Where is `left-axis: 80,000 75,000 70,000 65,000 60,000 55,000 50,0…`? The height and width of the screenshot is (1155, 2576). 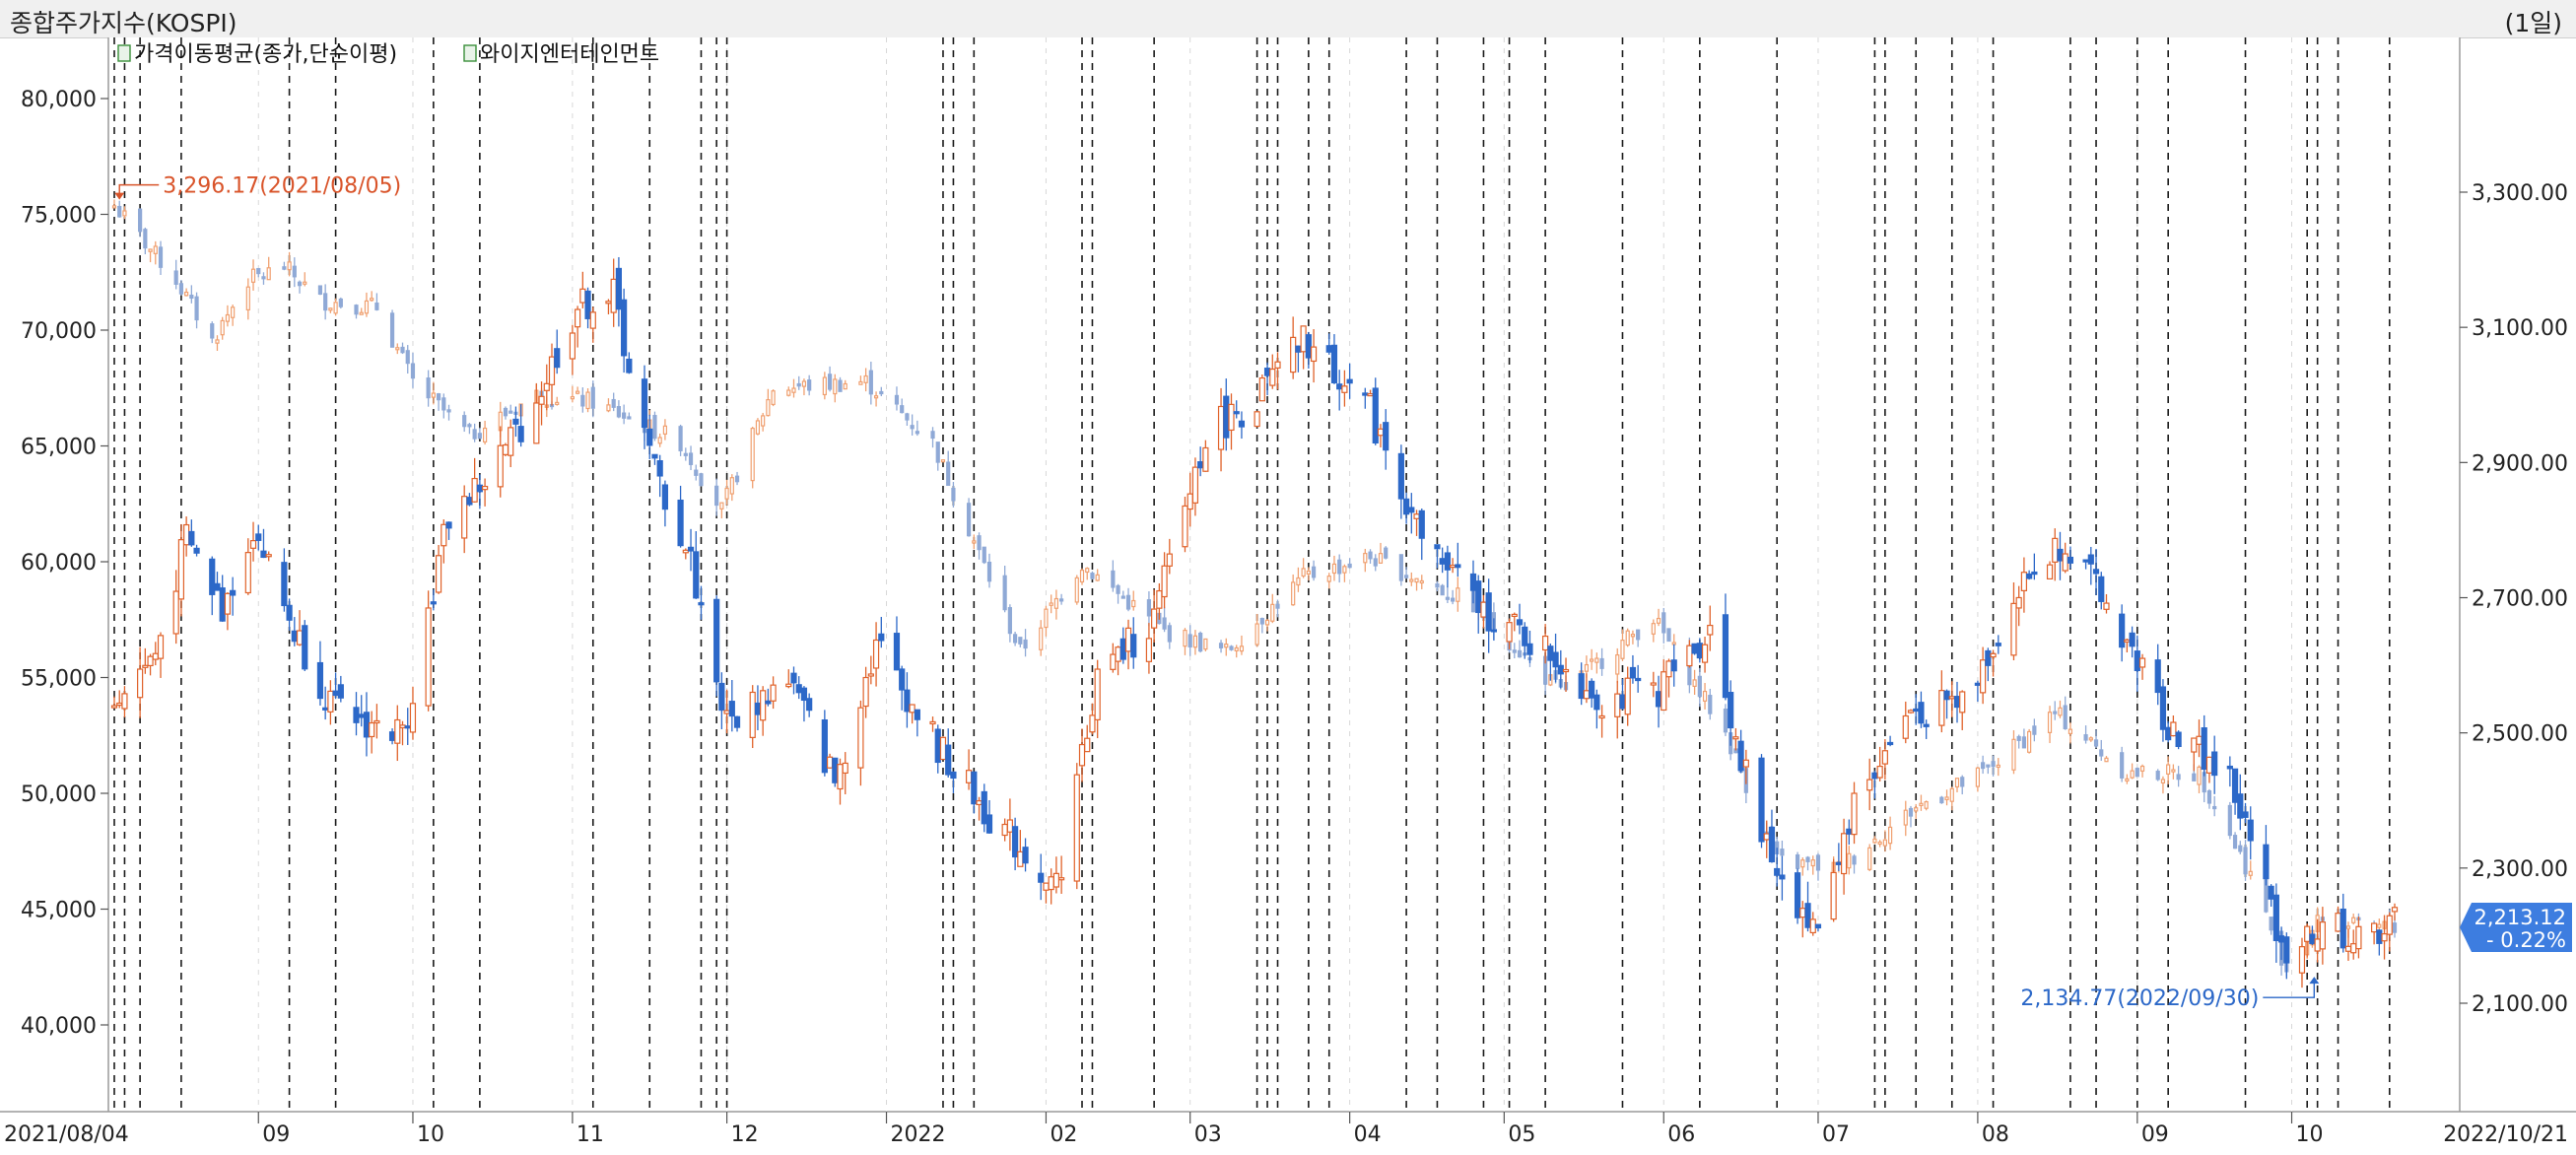 left-axis: 80,000 75,000 70,000 65,000 60,000 55,000 50,0… is located at coordinates (64, 563).